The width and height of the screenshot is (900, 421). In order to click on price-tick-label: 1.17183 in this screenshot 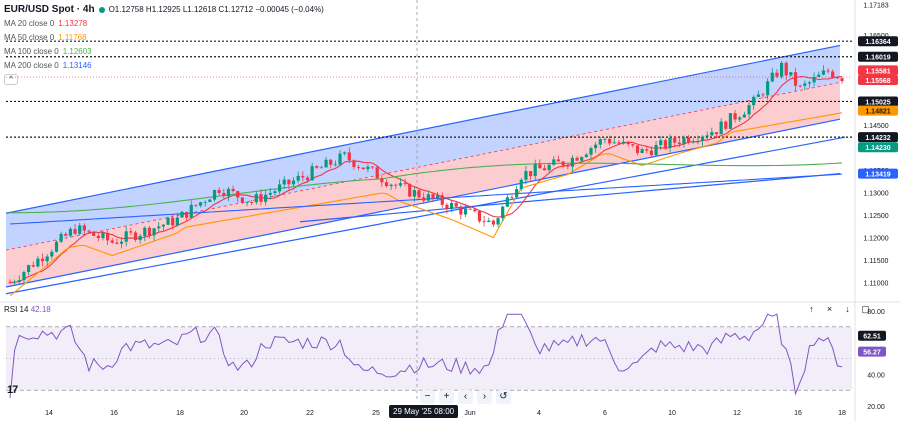, I will do `click(875, 5)`.